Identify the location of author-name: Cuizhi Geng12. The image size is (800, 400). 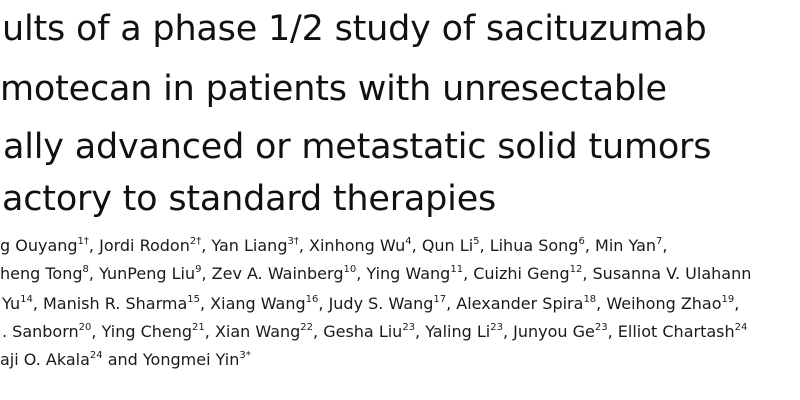
(527, 273).